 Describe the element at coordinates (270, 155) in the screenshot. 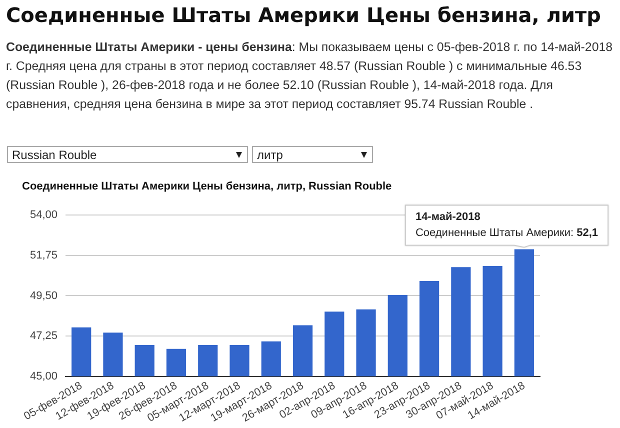

I see `text: литр` at that location.